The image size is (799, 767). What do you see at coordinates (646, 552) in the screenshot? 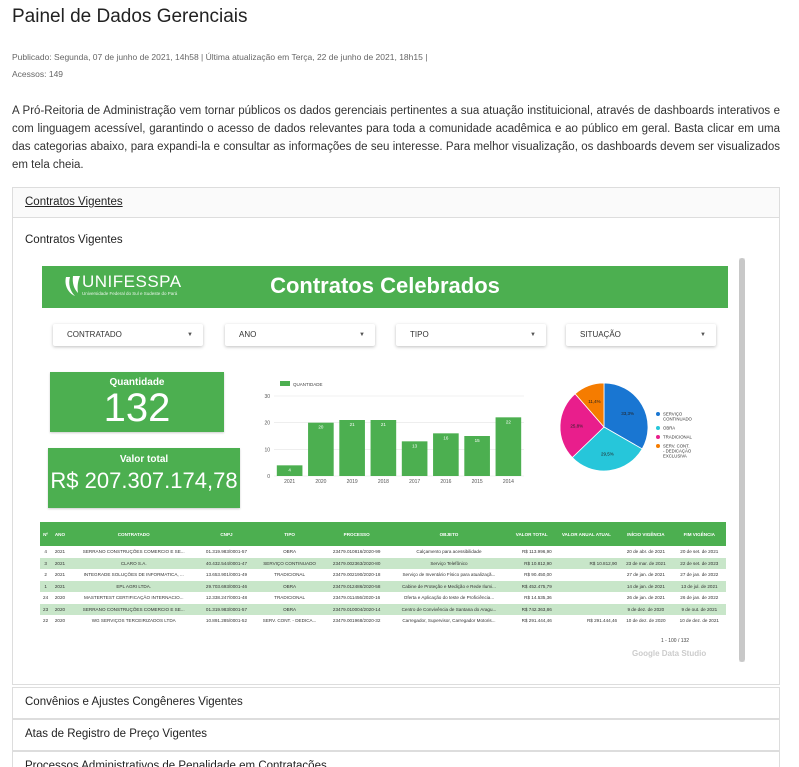
I see `table-cell: 20 de abr. de 2021` at bounding box center [646, 552].